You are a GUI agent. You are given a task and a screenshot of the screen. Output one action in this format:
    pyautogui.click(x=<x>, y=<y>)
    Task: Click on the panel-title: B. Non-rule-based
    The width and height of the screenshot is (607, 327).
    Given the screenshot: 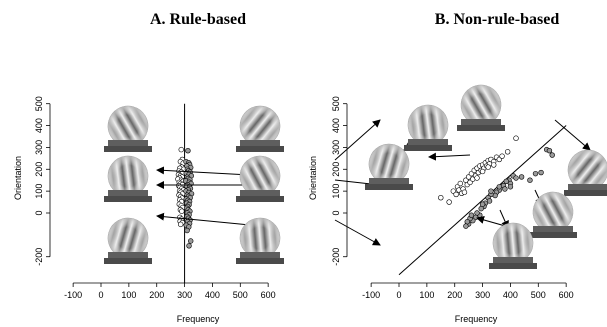 What is the action you would take?
    pyautogui.click(x=497, y=19)
    